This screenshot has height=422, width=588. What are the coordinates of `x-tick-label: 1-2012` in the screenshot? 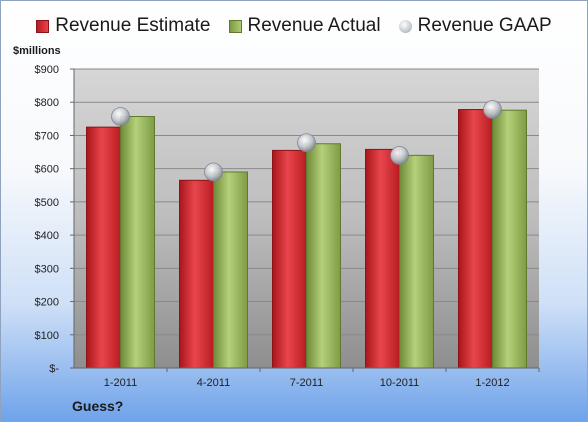 It's located at (492, 383).